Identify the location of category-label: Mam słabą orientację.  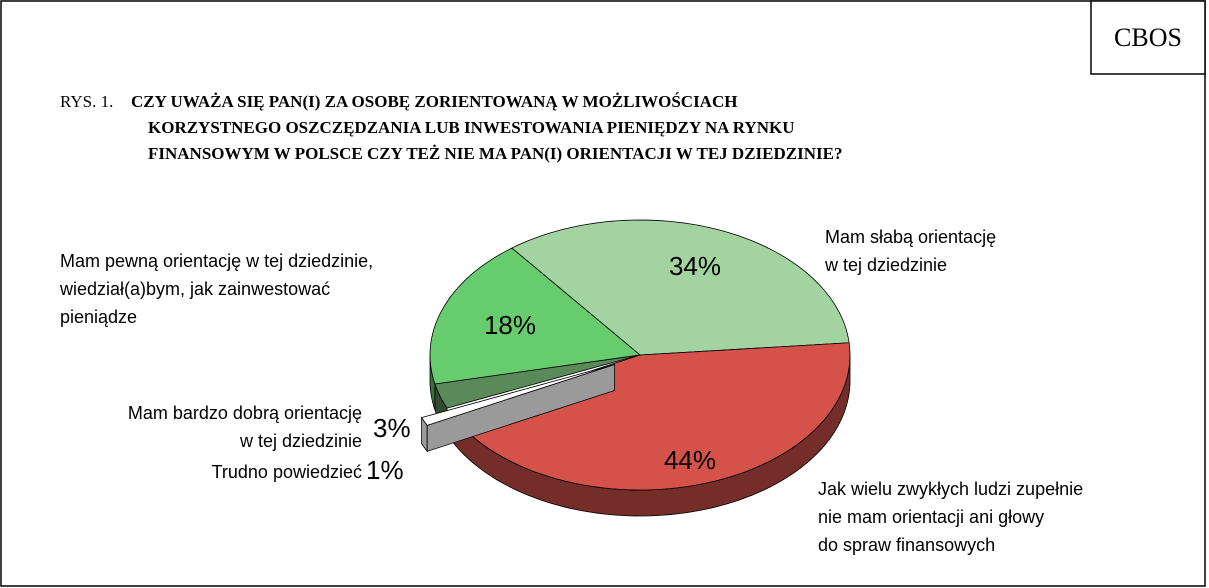
(910, 237).